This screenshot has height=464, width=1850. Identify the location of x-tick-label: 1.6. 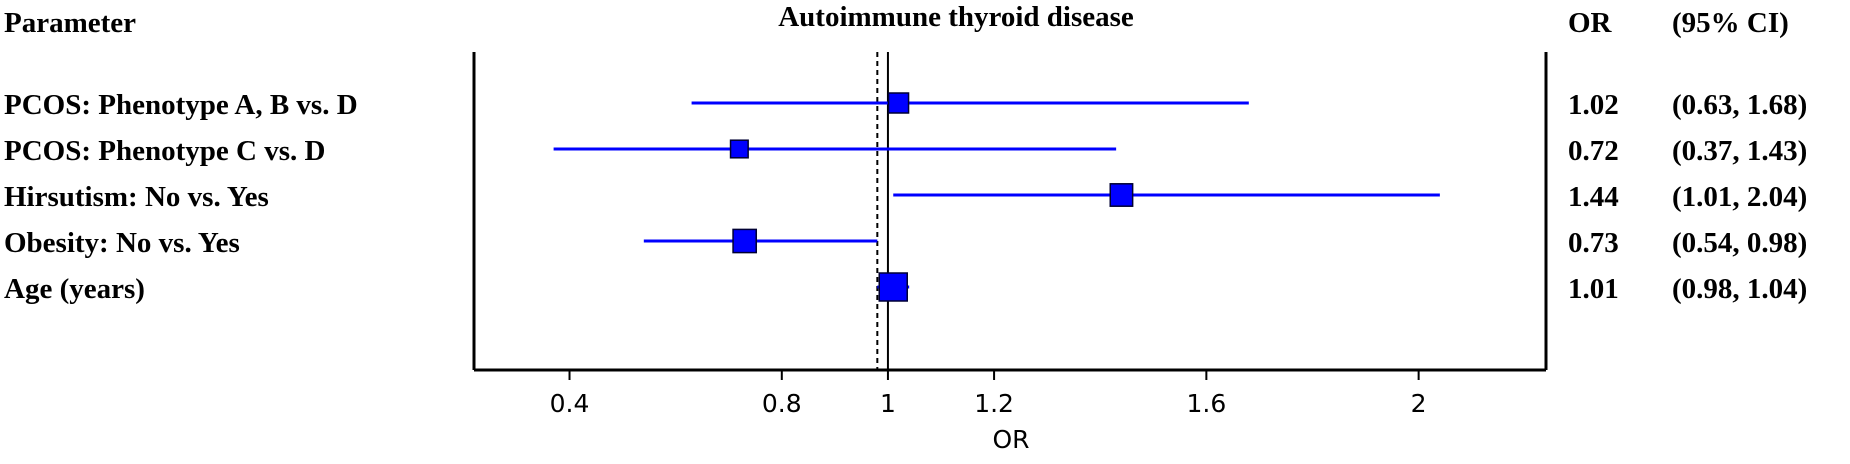
(1206, 403).